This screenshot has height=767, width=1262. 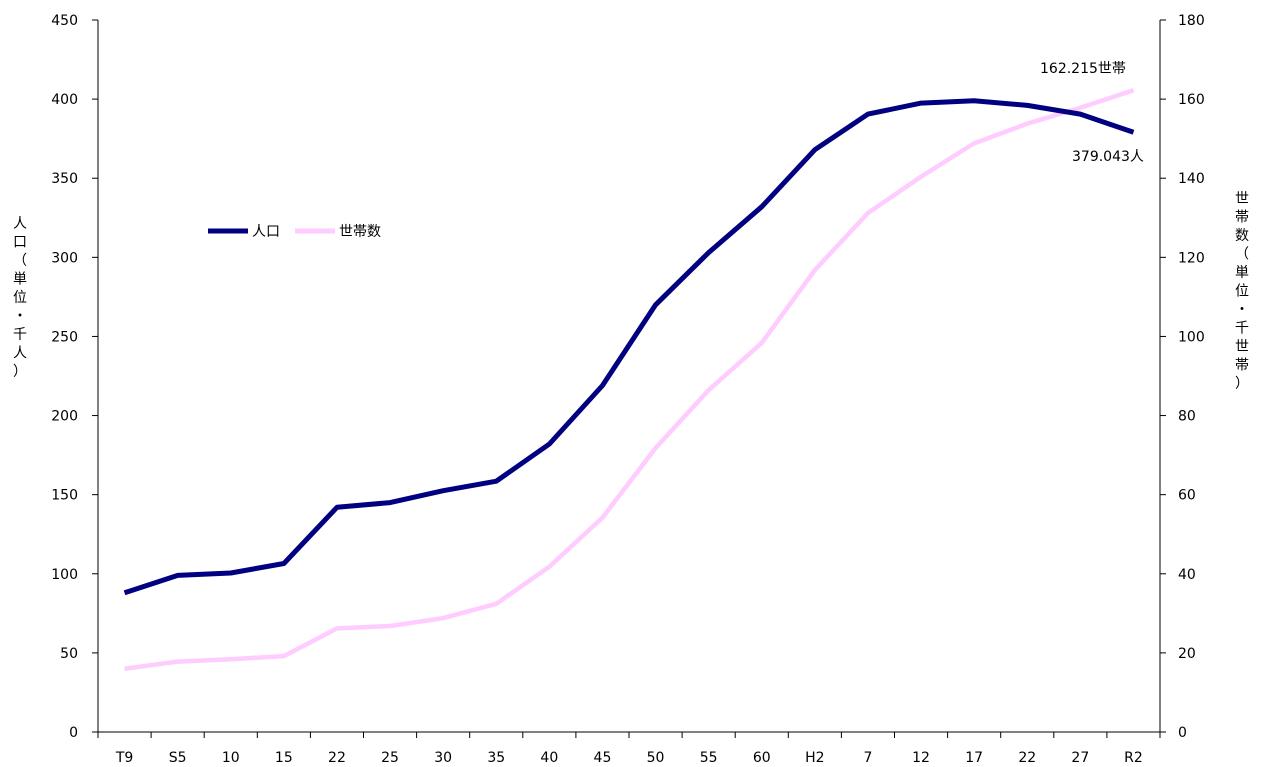 I want to click on left-y-tick-label: 150, so click(x=64, y=496).